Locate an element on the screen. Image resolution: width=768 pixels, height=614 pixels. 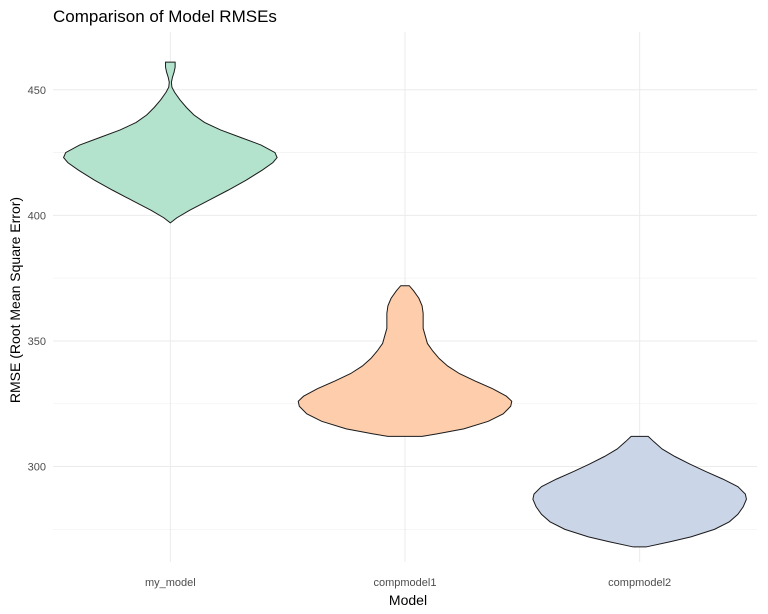
y-tick-label: 450 is located at coordinates (37, 91).